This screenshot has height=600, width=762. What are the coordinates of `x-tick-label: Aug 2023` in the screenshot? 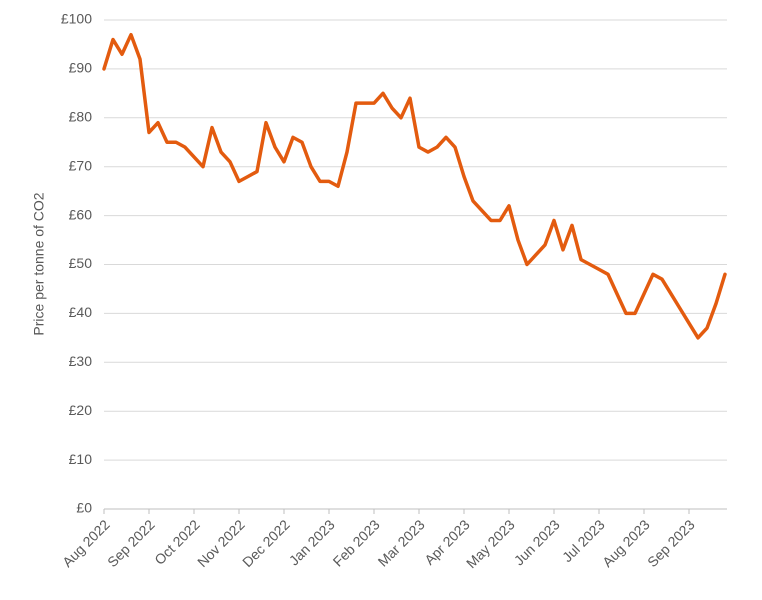 It's located at (626, 543).